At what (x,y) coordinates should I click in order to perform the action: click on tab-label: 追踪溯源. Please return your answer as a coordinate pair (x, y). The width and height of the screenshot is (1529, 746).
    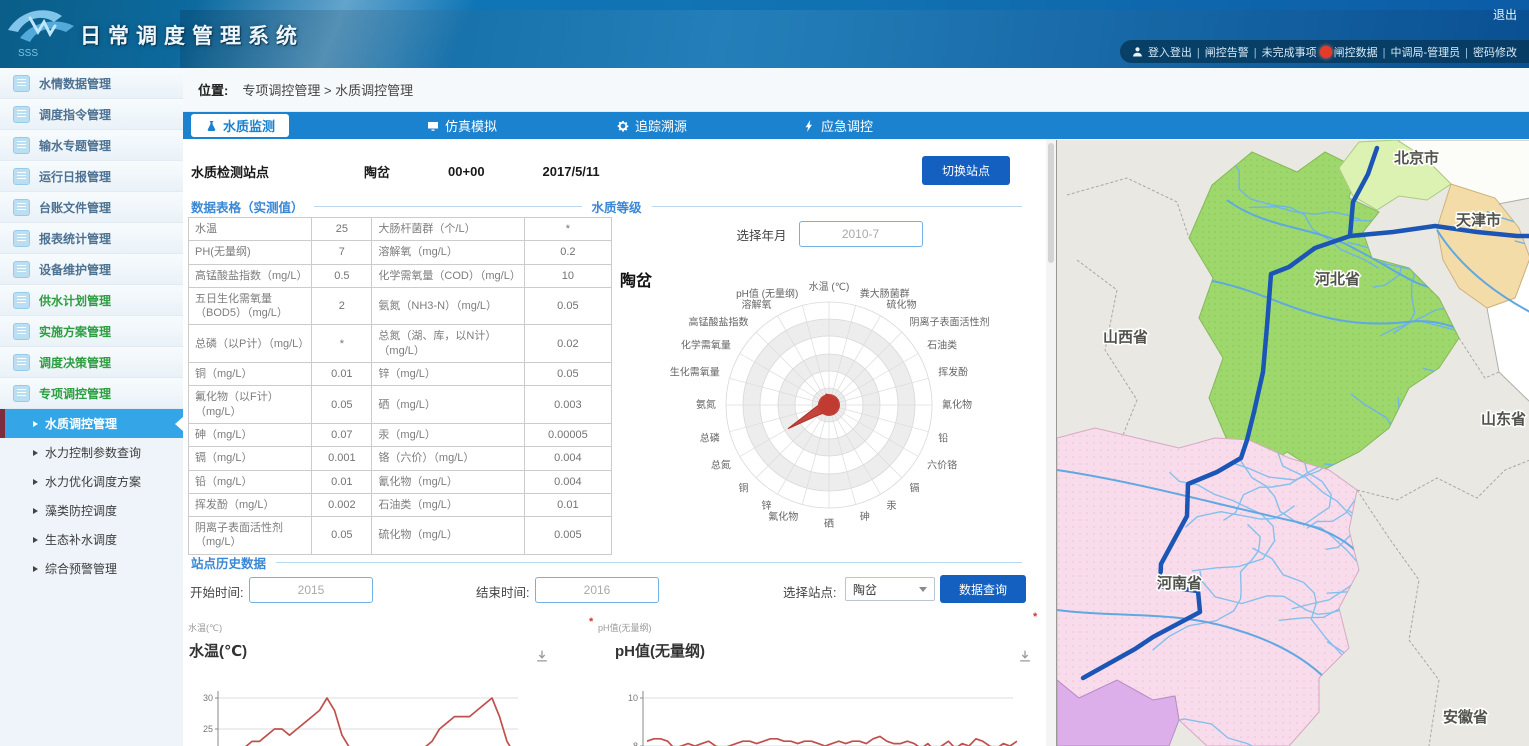
    Looking at the image, I should click on (661, 126).